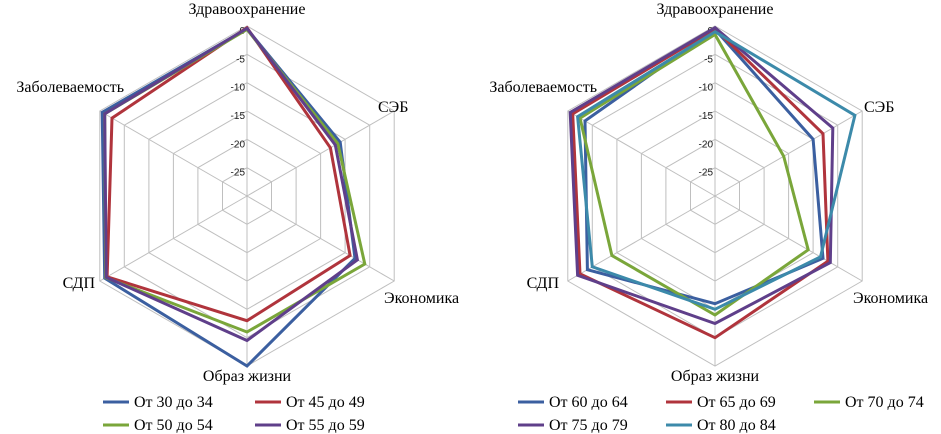 Image resolution: width=941 pixels, height=434 pixels. What do you see at coordinates (588, 402) in the screenshot?
I see `legend-label: От 60 до 64` at bounding box center [588, 402].